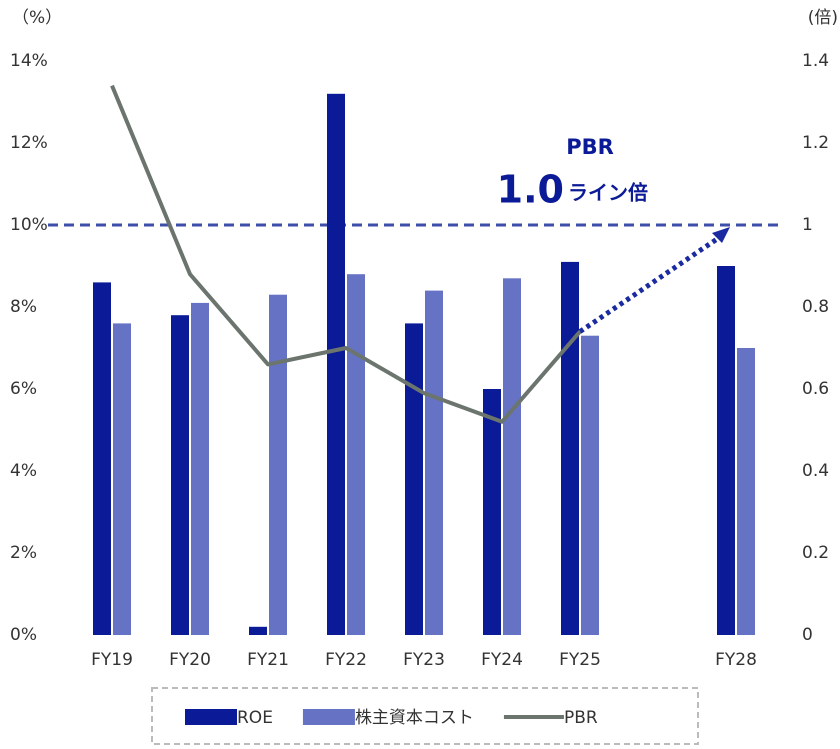 This screenshot has width=840, height=749. What do you see at coordinates (815, 553) in the screenshot?
I see `y2-tick-label: 0.2` at bounding box center [815, 553].